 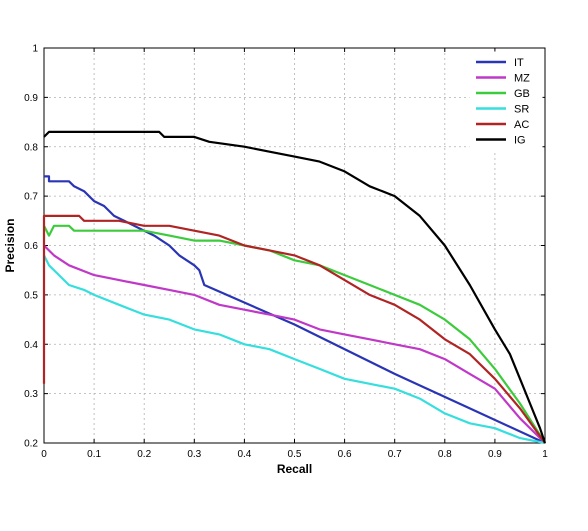 I want to click on legend-label-gb: GB, so click(x=522, y=94).